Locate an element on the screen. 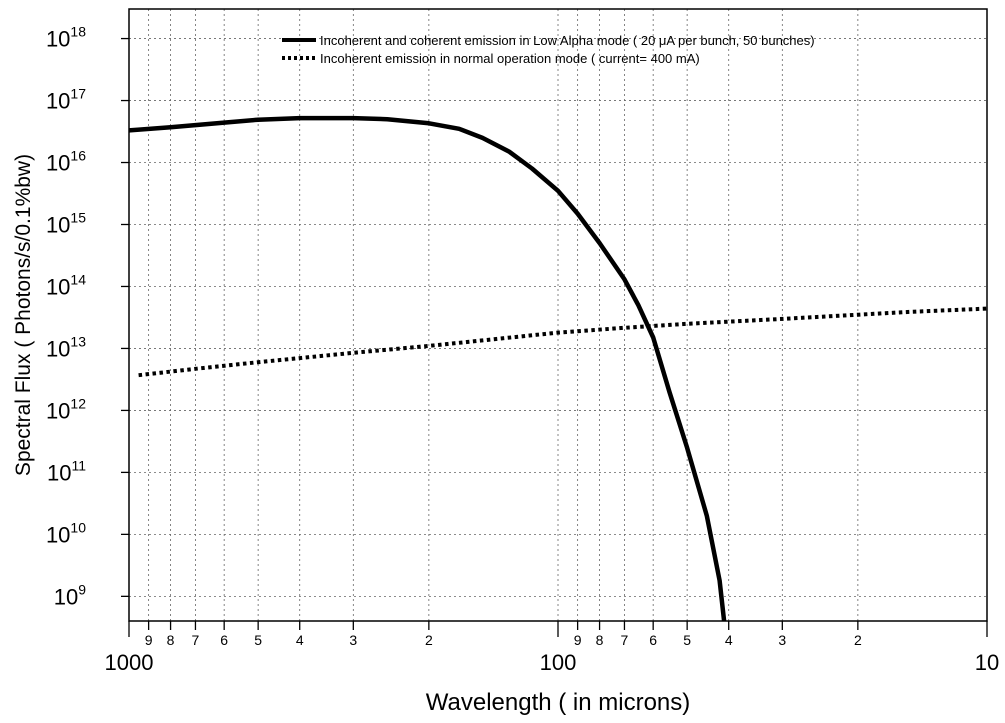  y-tick-label: 1015 is located at coordinates (66, 223).